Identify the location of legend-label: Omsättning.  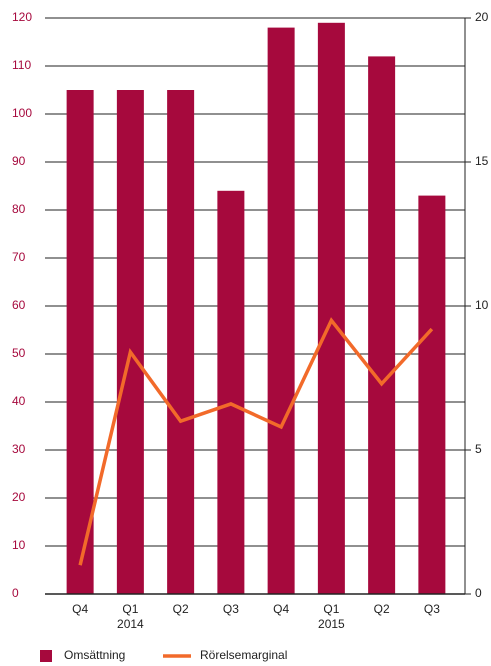
(94, 655).